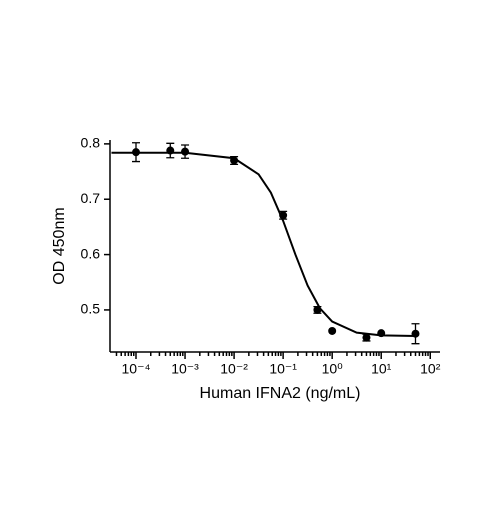 This screenshot has width=500, height=505. I want to click on x-tick-label: 10², so click(430, 369).